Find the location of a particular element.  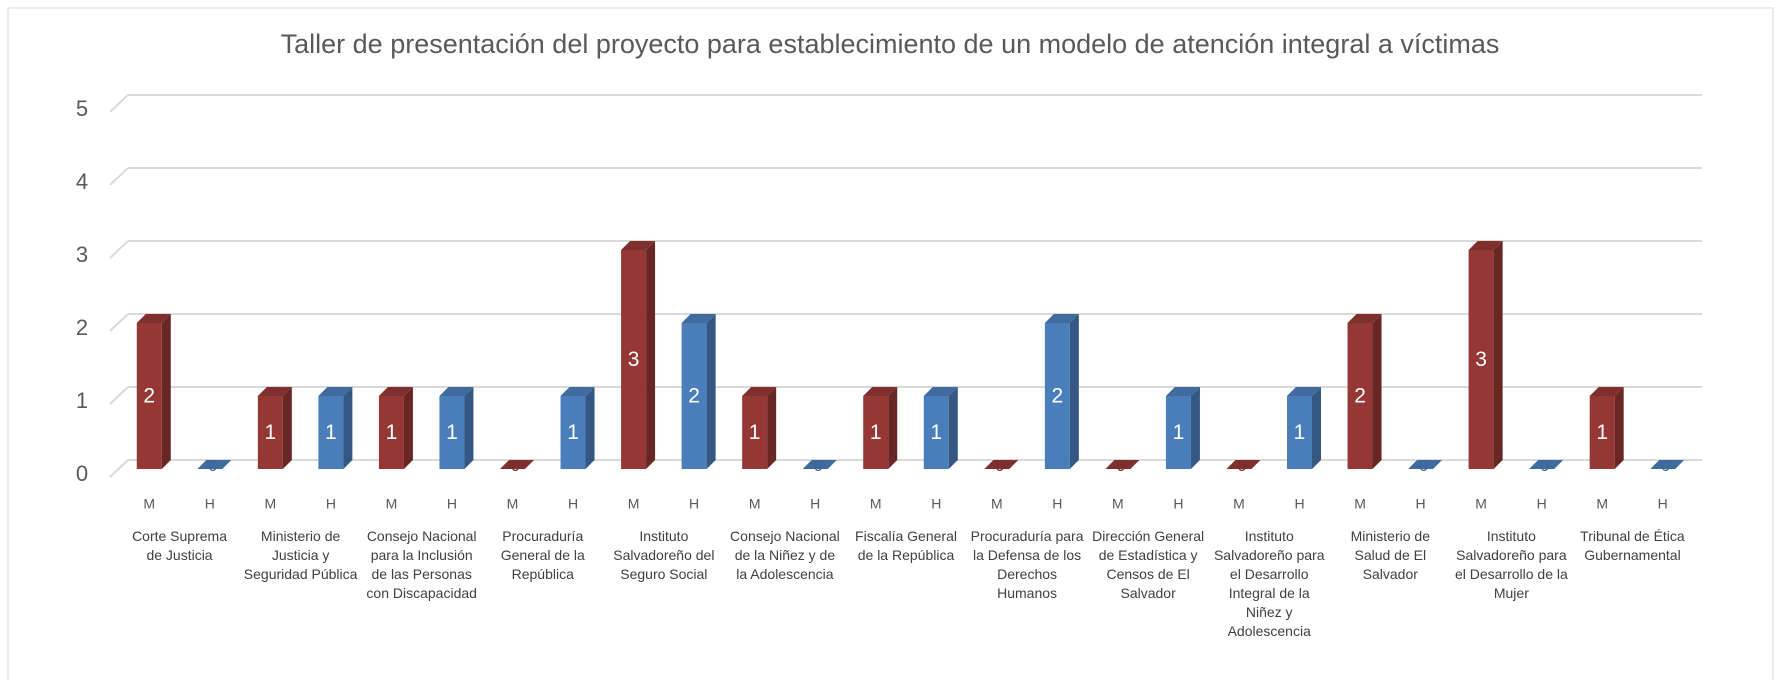

category-label: Procuraduría General de la República is located at coordinates (542, 555).